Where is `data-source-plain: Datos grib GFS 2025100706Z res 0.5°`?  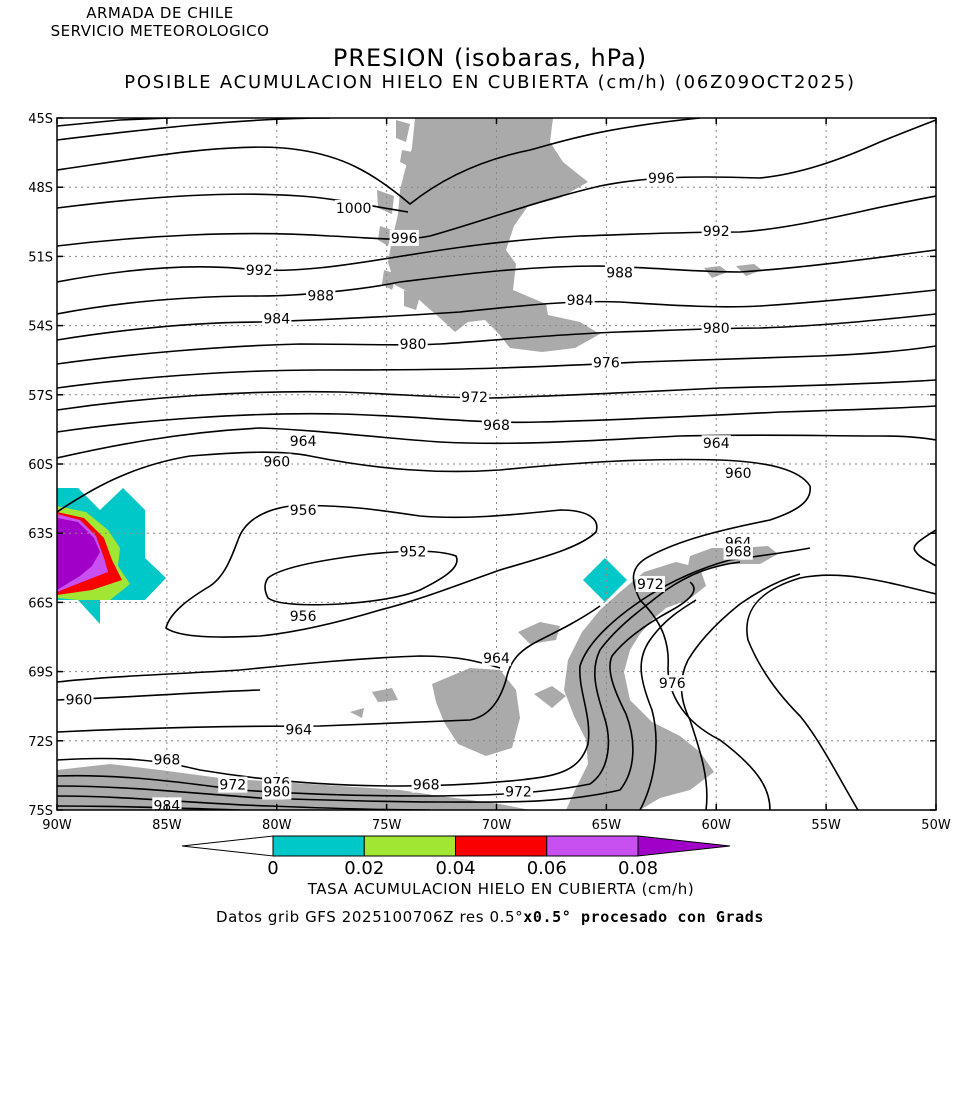 data-source-plain: Datos grib GFS 2025100706Z res 0.5° is located at coordinates (369, 917).